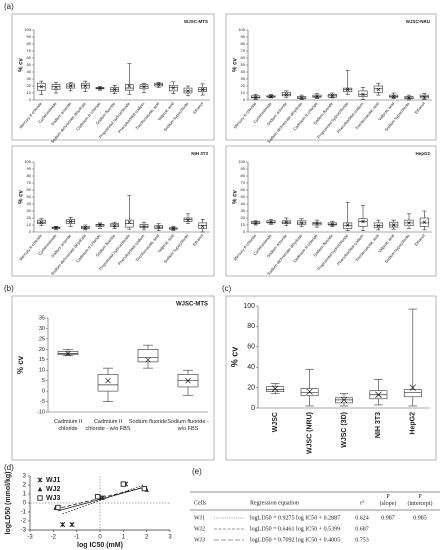 The height and width of the screenshot is (550, 442). What do you see at coordinates (9, 288) in the screenshot?
I see `panel-label: (b)` at bounding box center [9, 288].